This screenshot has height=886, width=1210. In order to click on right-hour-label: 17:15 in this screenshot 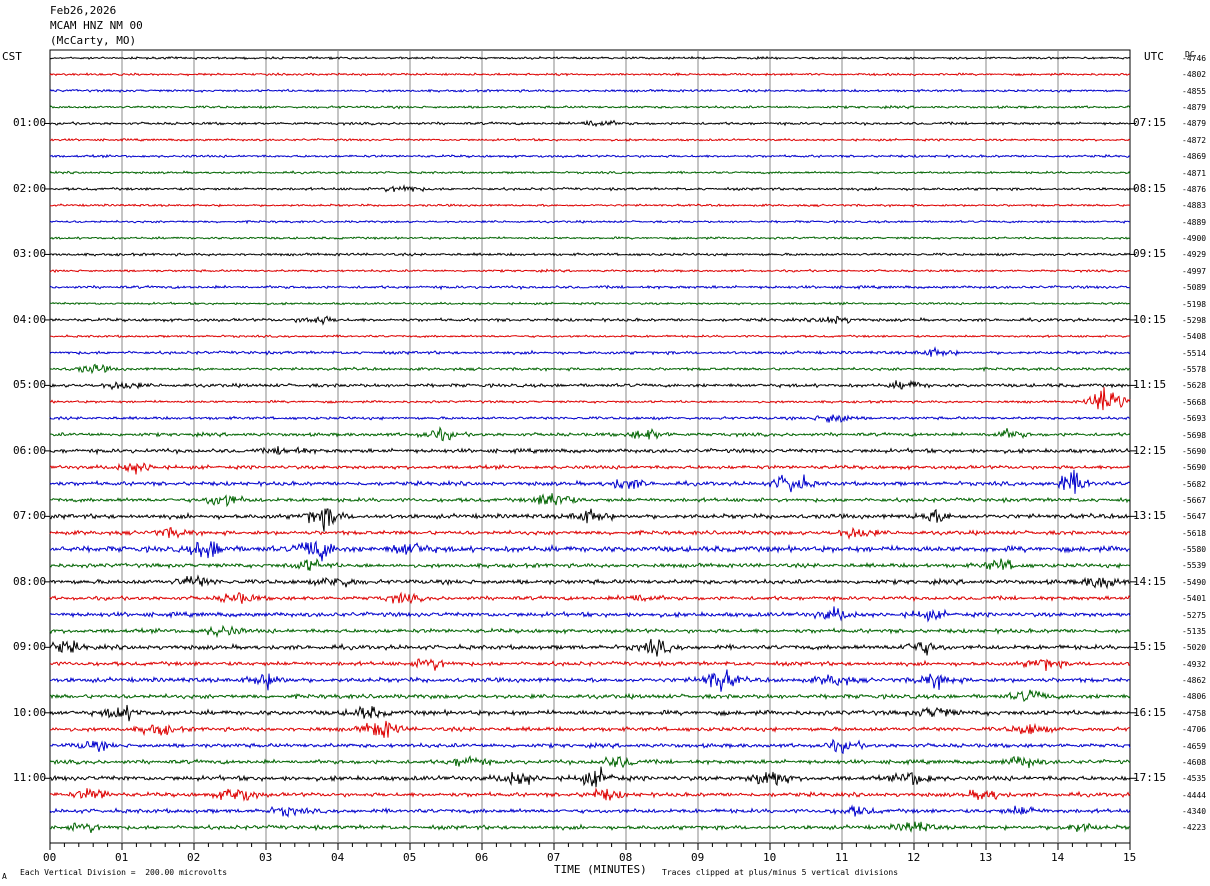, I will do `click(1150, 778)`.